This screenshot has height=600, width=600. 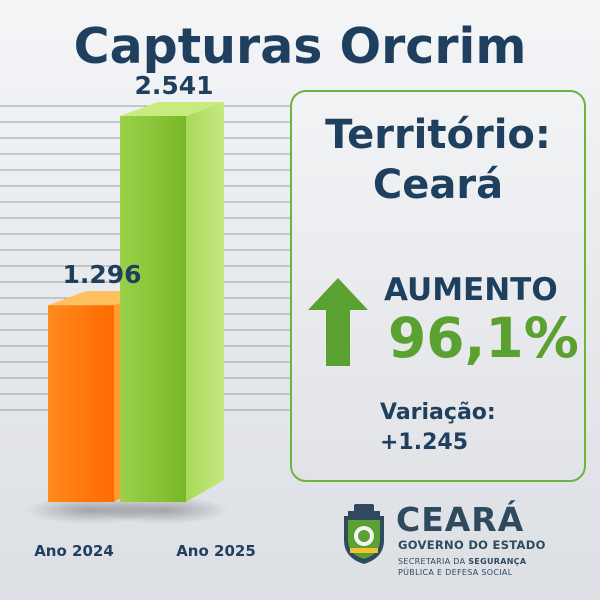 I want to click on territory-heading: Território: Ceará, so click(x=438, y=160).